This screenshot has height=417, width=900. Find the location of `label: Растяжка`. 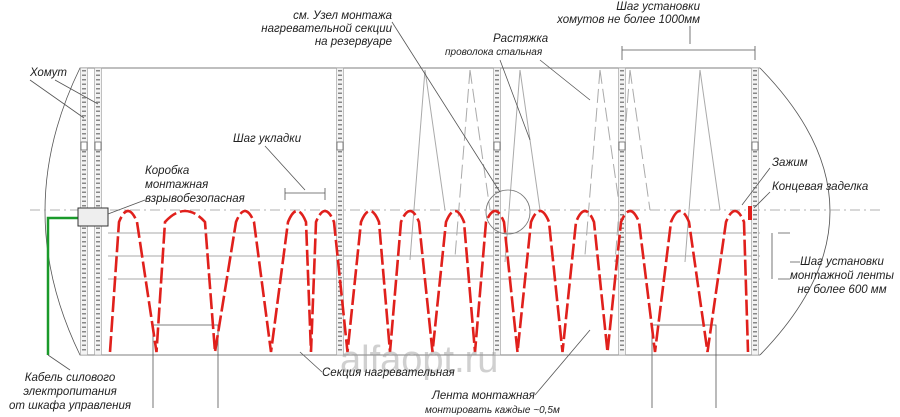

label: Растяжка is located at coordinates (520, 39).